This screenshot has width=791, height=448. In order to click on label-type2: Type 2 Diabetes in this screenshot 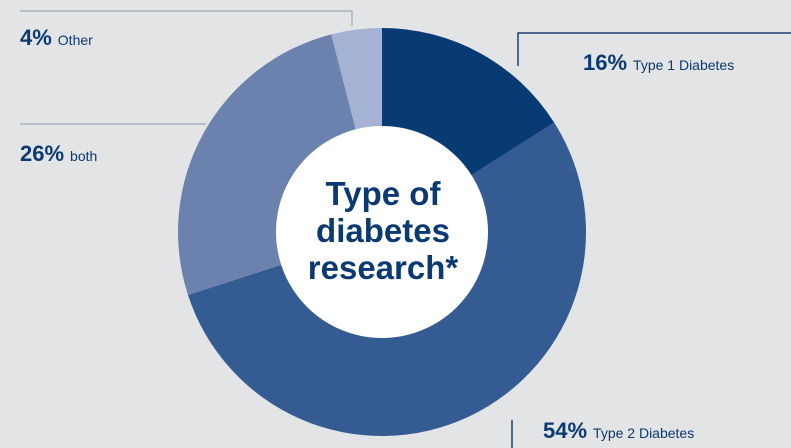, I will do `click(644, 433)`.